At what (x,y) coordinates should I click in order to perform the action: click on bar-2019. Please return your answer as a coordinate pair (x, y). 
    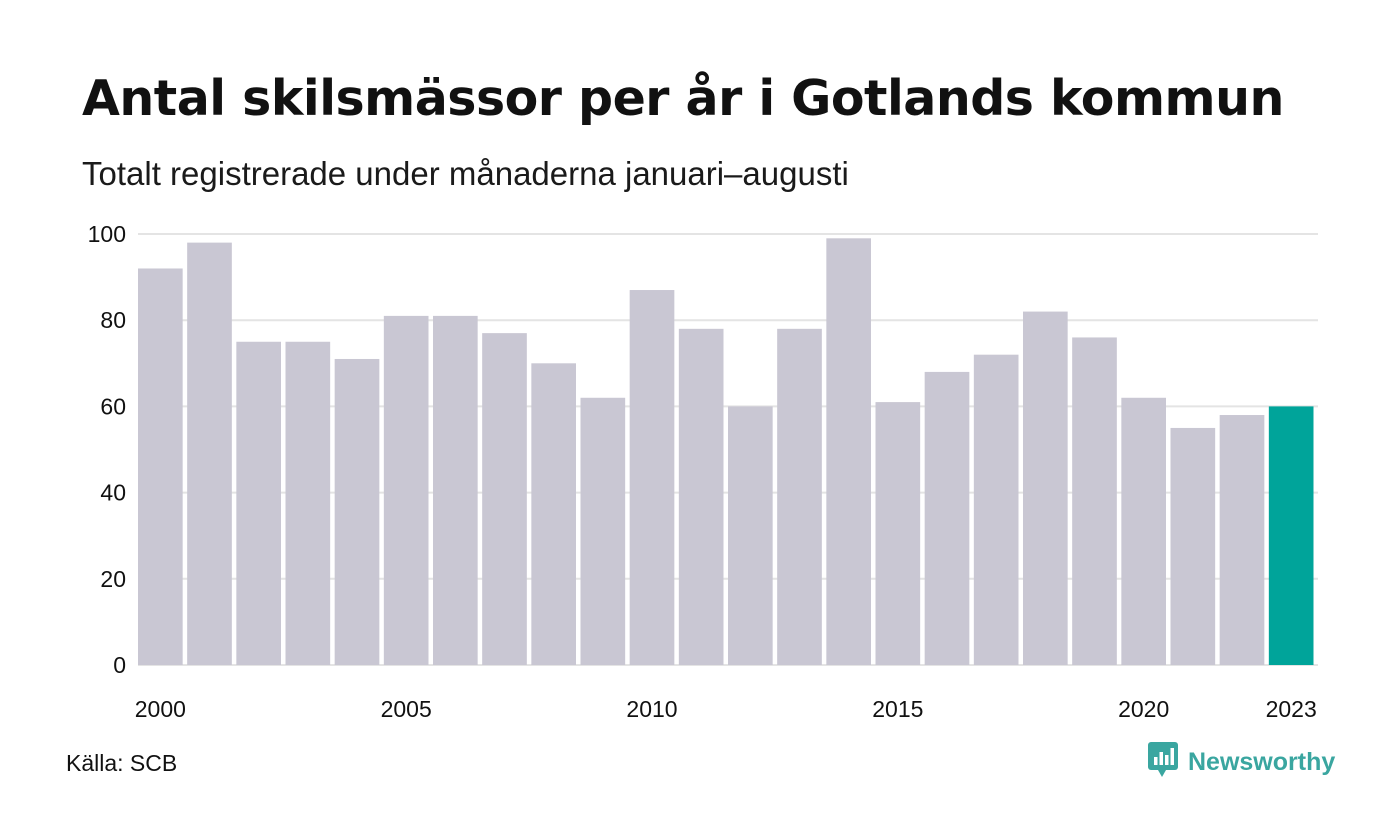
    Looking at the image, I should click on (1094, 501).